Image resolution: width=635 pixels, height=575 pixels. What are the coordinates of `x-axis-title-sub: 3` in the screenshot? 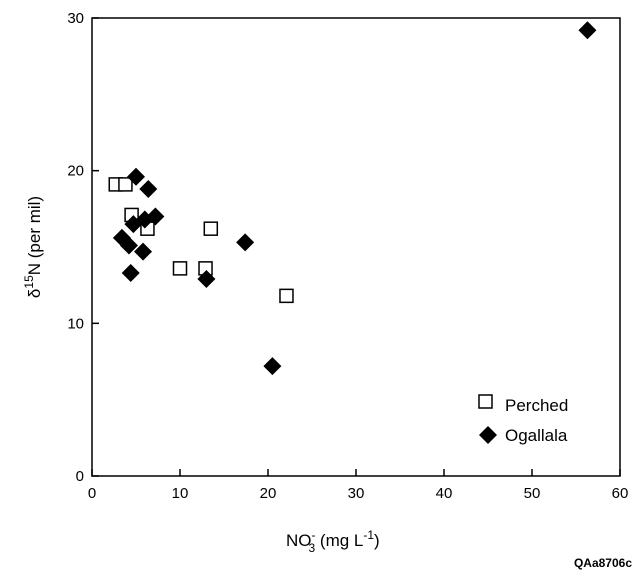 It's located at (312, 548).